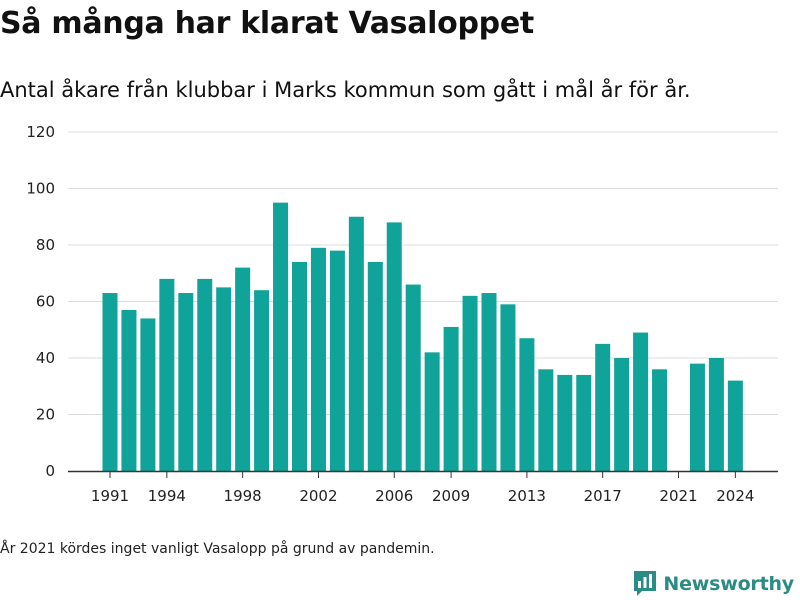 The width and height of the screenshot is (800, 600). What do you see at coordinates (243, 369) in the screenshot?
I see `bar-1998` at bounding box center [243, 369].